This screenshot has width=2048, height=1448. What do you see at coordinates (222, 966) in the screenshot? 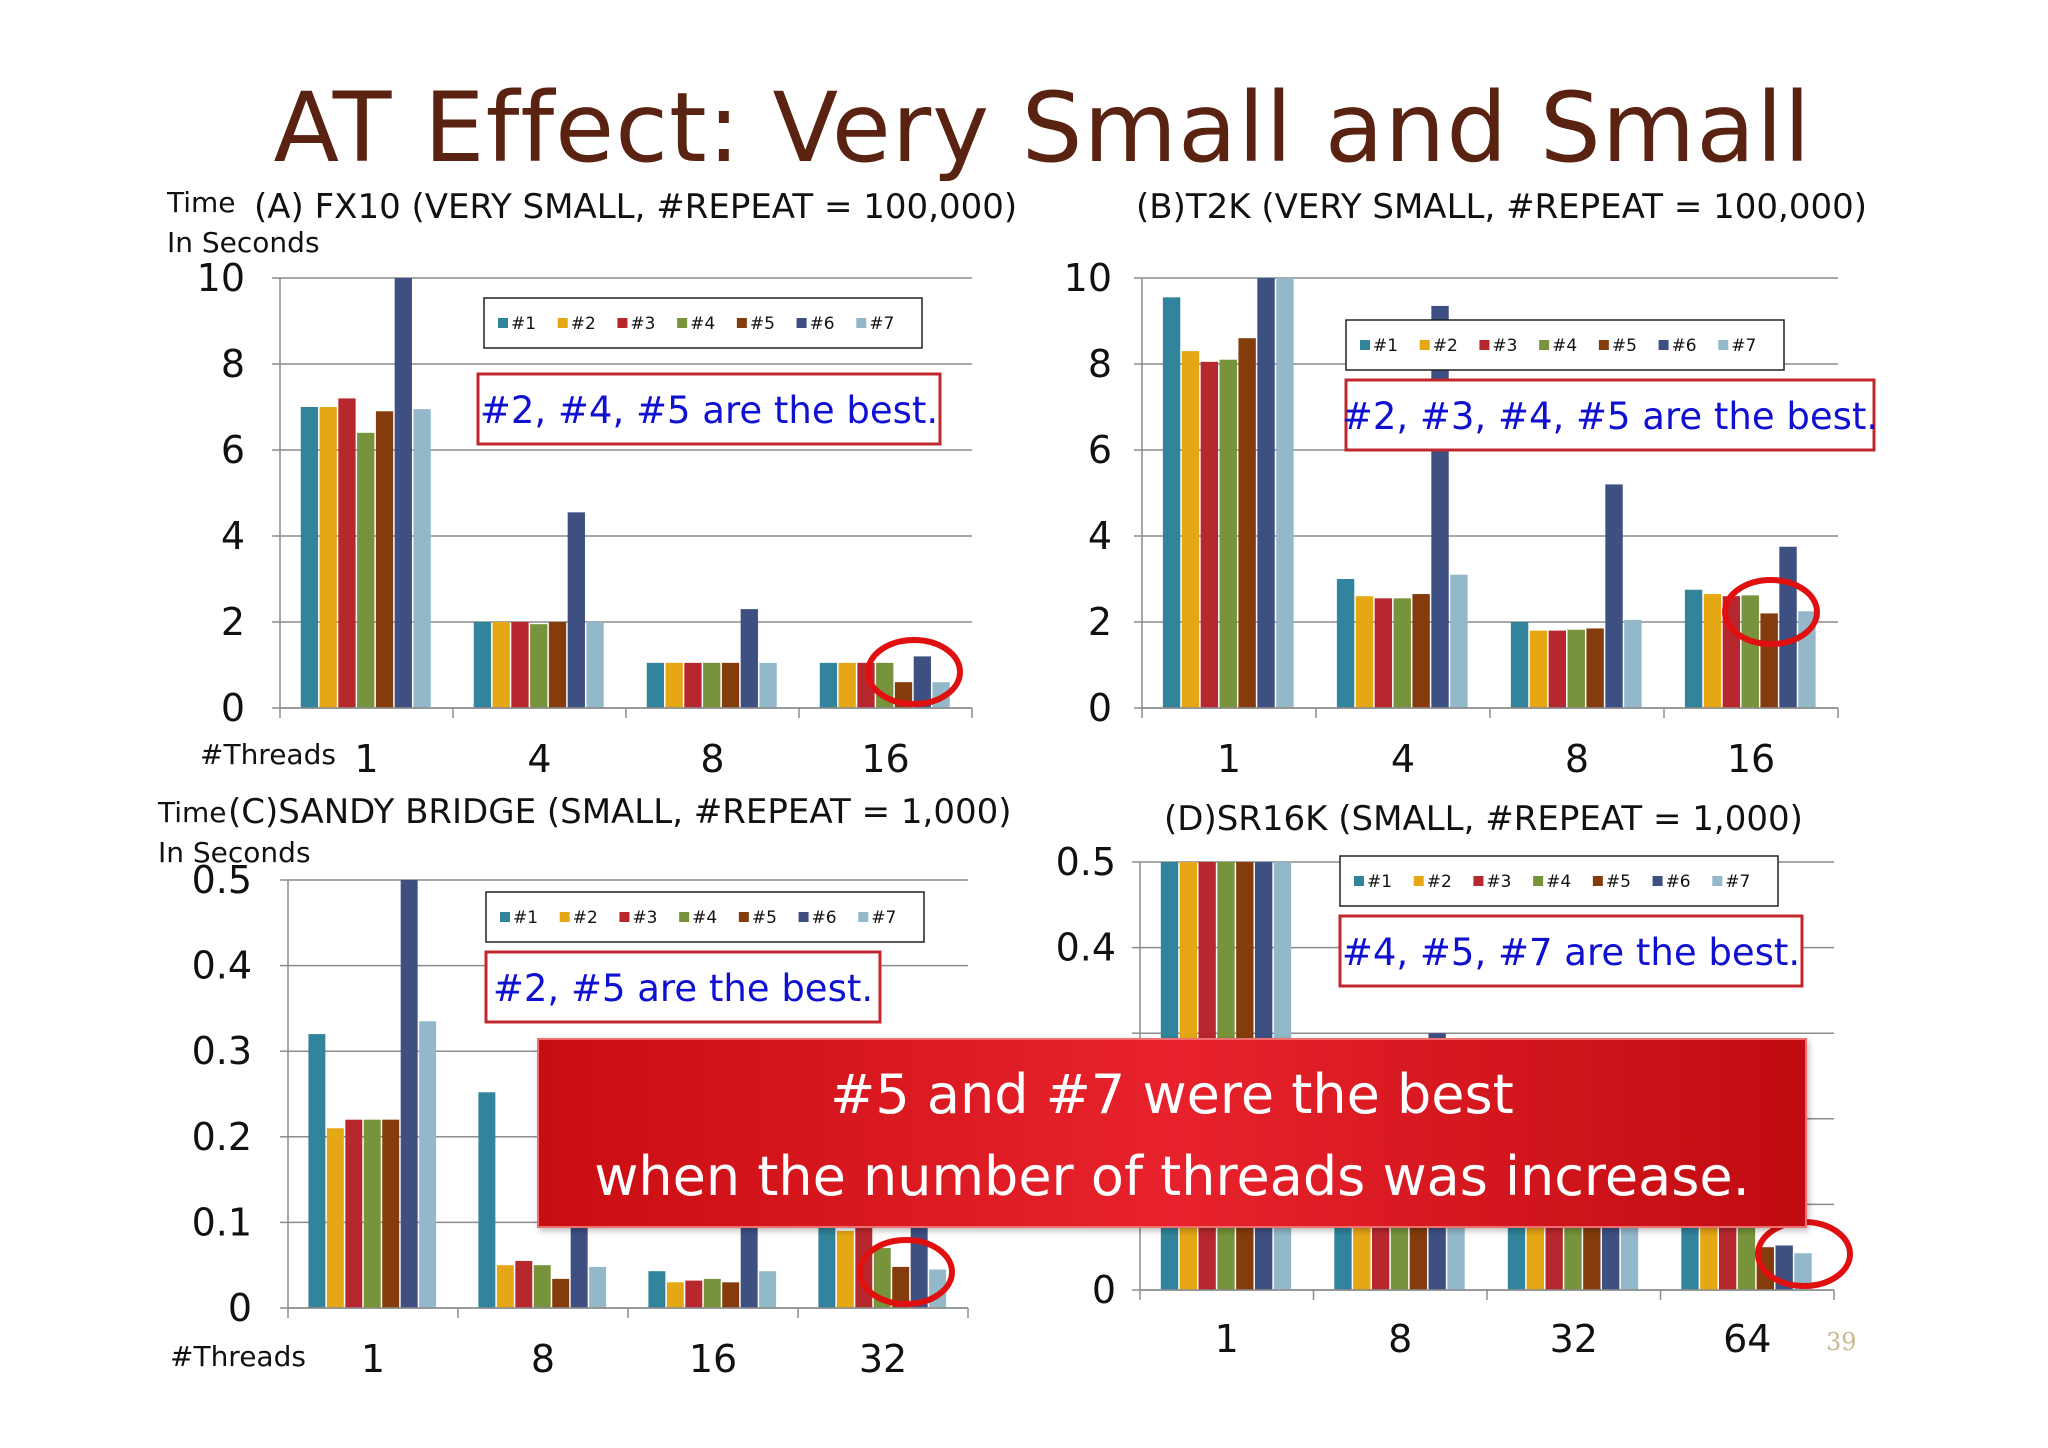
I see `y-tick-label: 0.4` at bounding box center [222, 966].